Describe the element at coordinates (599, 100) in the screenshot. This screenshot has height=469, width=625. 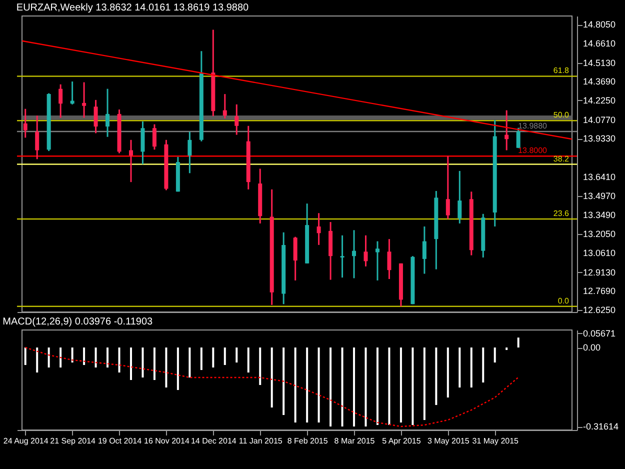
I see `y-tick-label: 14.2250` at that location.